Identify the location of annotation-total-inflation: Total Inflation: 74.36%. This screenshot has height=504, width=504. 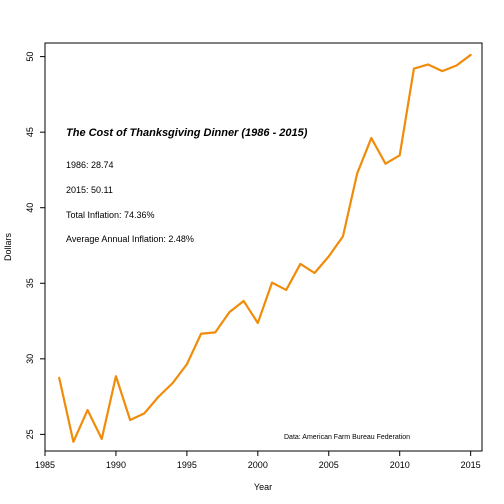
(110, 215).